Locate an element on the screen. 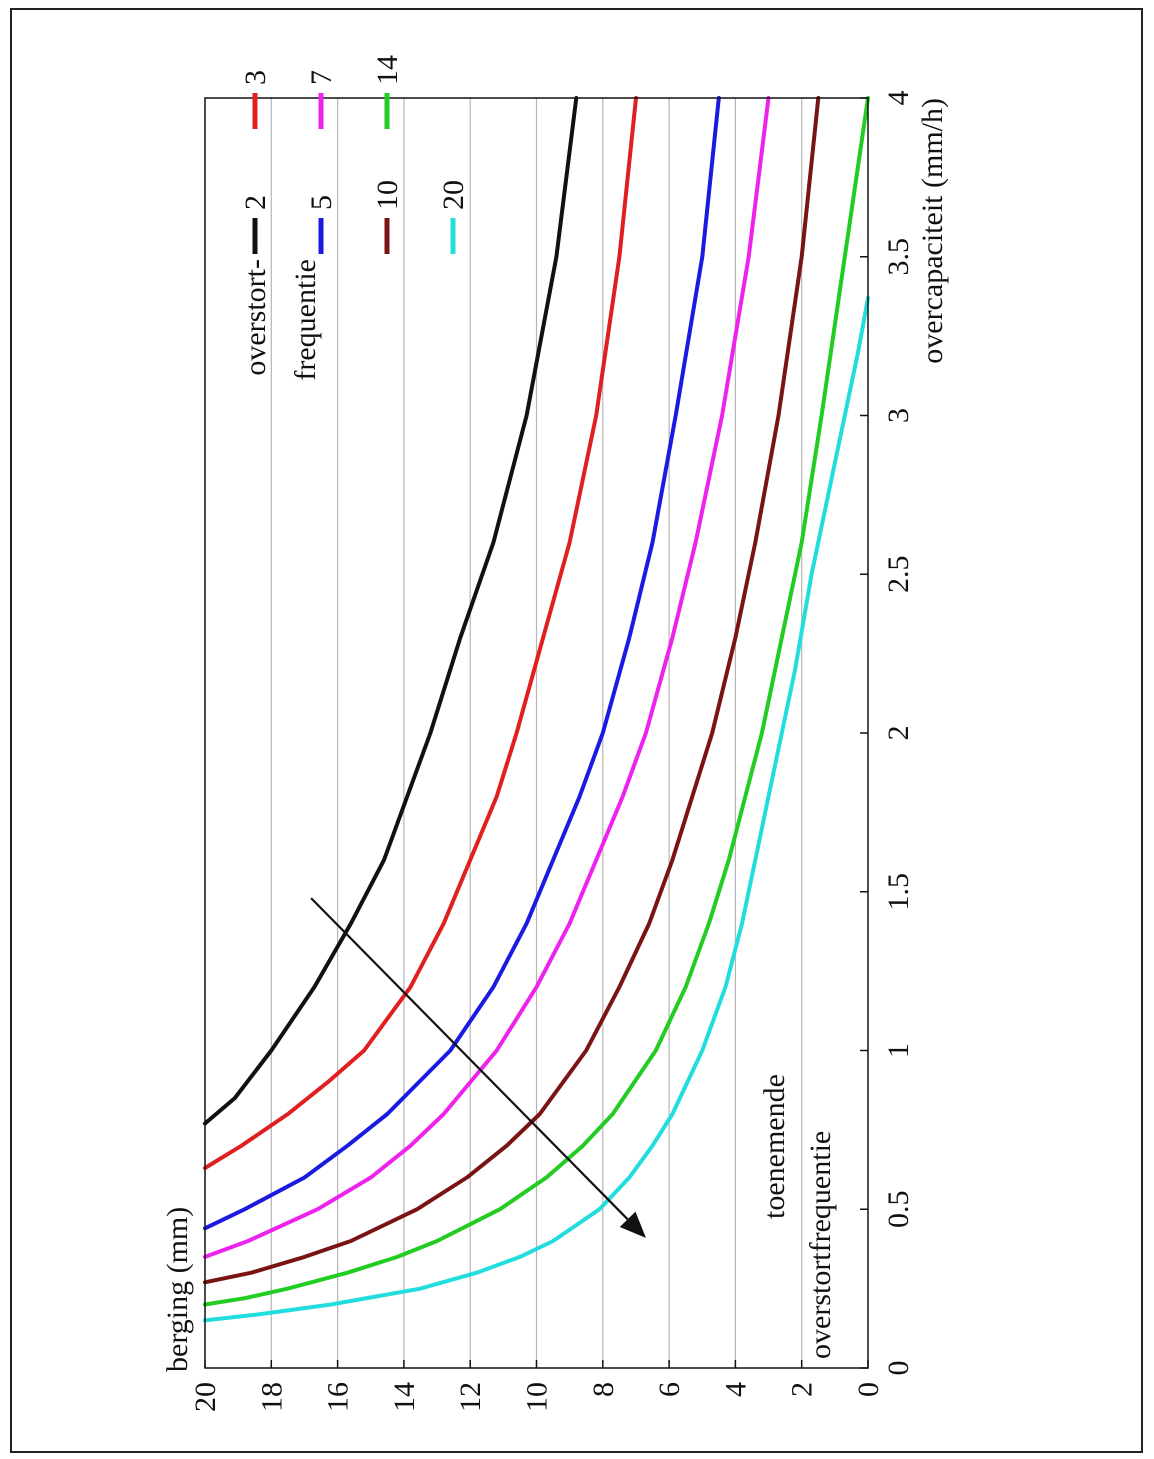  x-tick-label: 2.5 is located at coordinates (898, 575).